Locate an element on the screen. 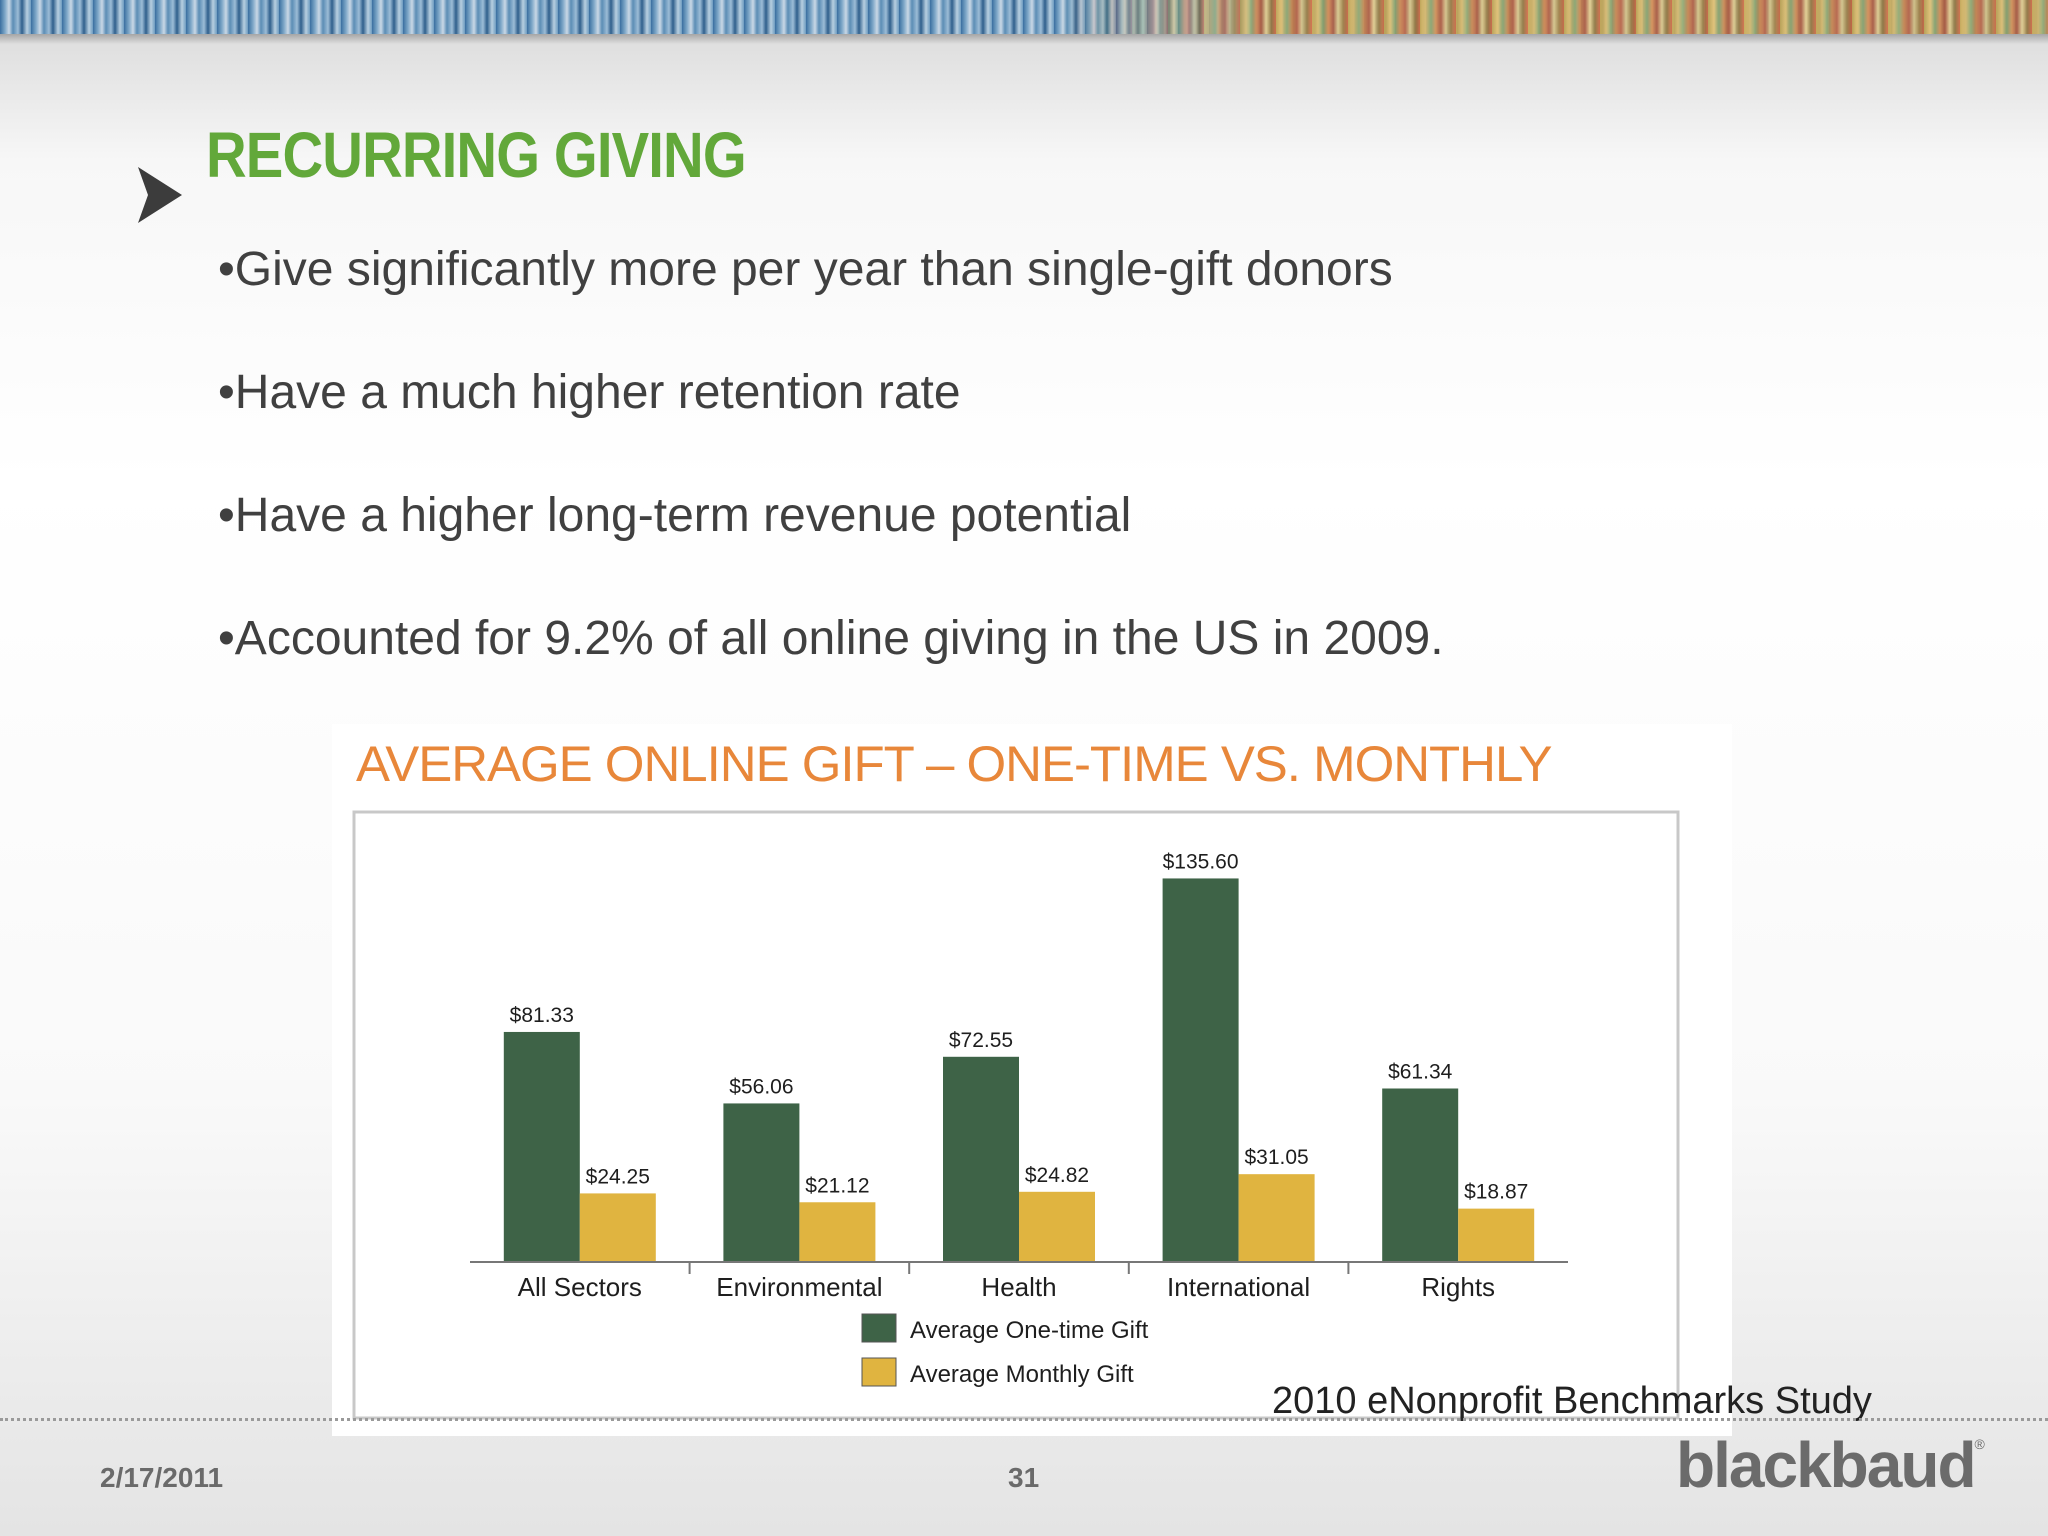 The image size is (2048, 1536). footer-date: 2/17/2011 is located at coordinates (162, 1477).